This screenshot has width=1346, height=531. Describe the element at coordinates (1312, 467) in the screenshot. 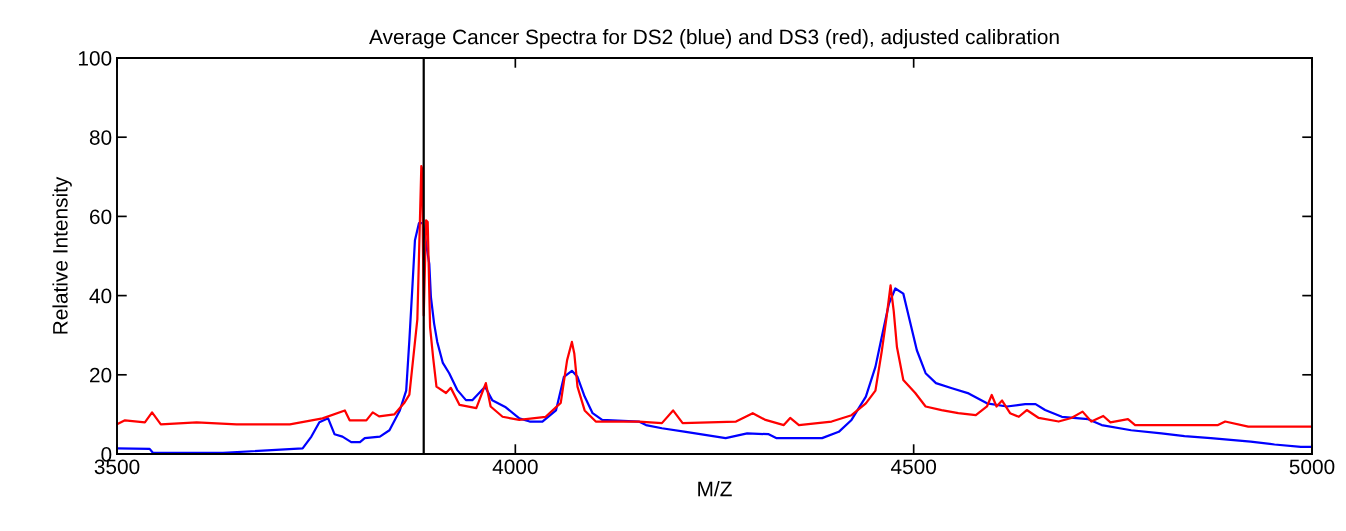

I see `x-tick-label: 5000` at that location.